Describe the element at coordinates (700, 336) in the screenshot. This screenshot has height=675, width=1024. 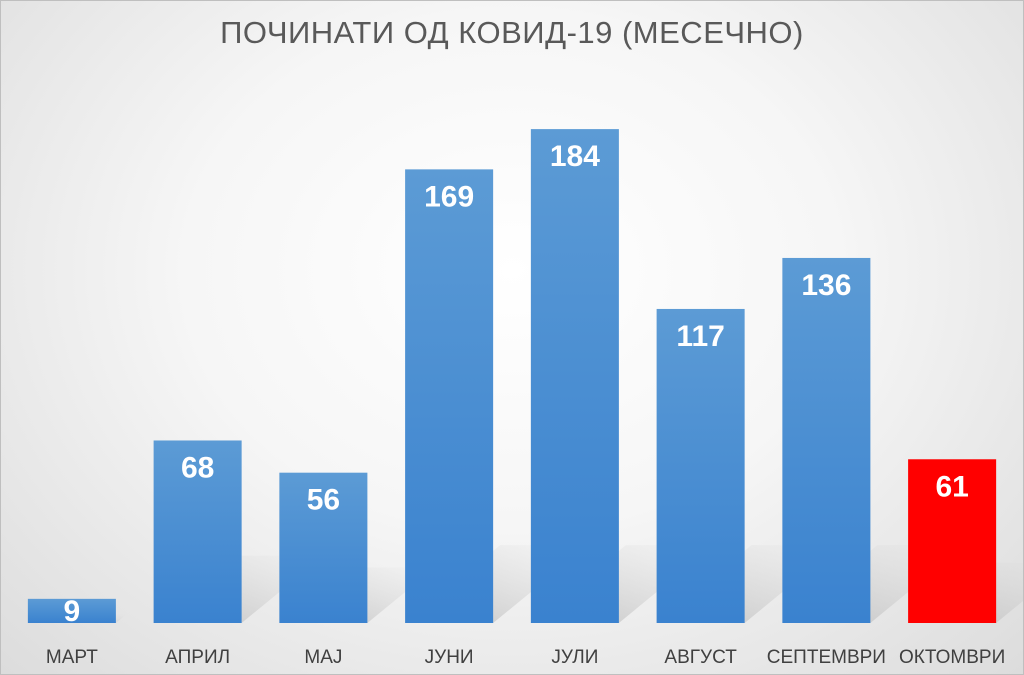
I see `bar-value-label: 117` at that location.